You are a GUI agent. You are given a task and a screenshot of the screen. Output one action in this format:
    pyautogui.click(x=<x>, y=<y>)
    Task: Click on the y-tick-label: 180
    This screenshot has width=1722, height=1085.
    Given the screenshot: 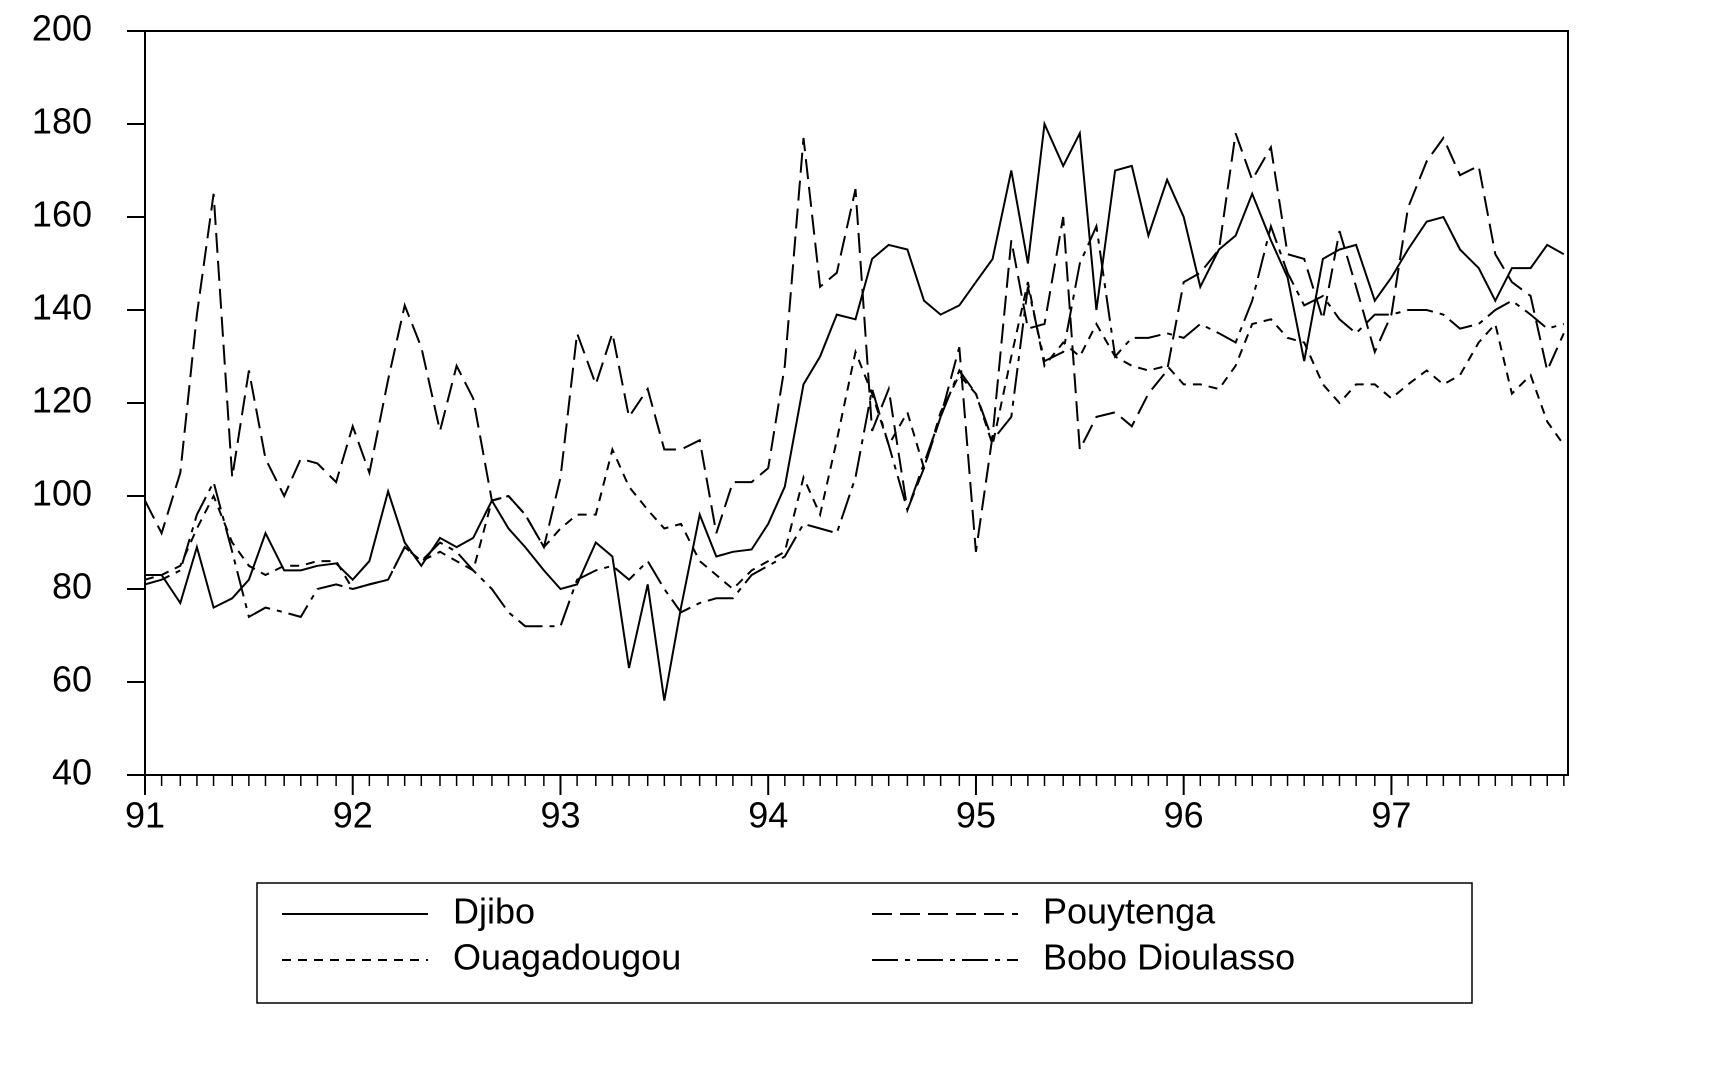 What is the action you would take?
    pyautogui.click(x=62, y=121)
    